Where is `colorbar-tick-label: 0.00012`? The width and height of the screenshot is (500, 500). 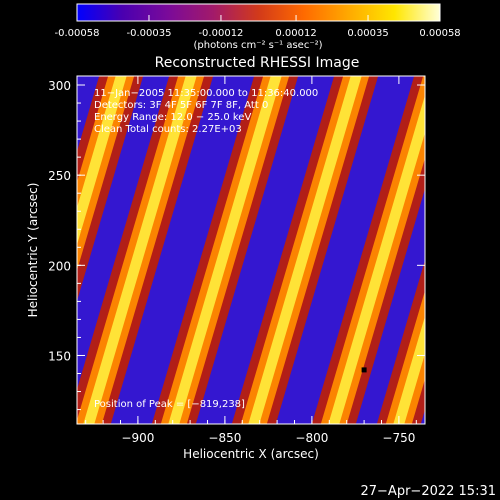 colorbar-tick-label: 0.00012 is located at coordinates (295, 33).